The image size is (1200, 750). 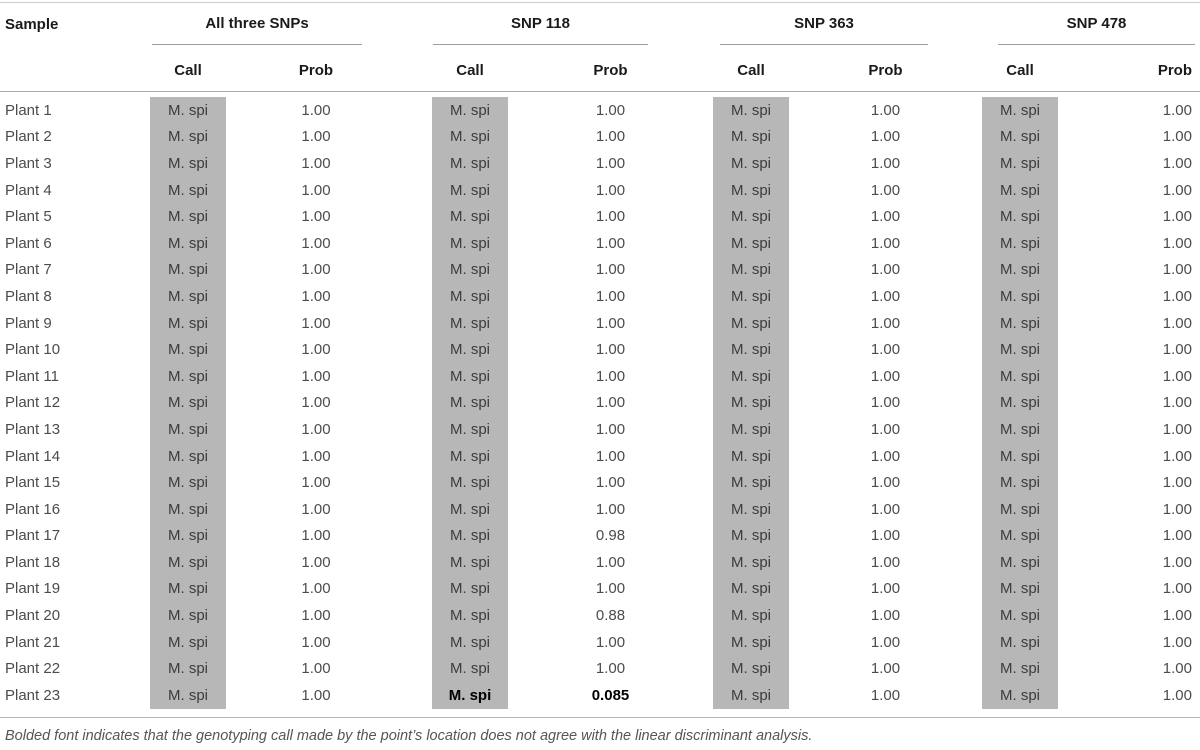 What do you see at coordinates (33, 509) in the screenshot?
I see `row-label: Plant 16` at bounding box center [33, 509].